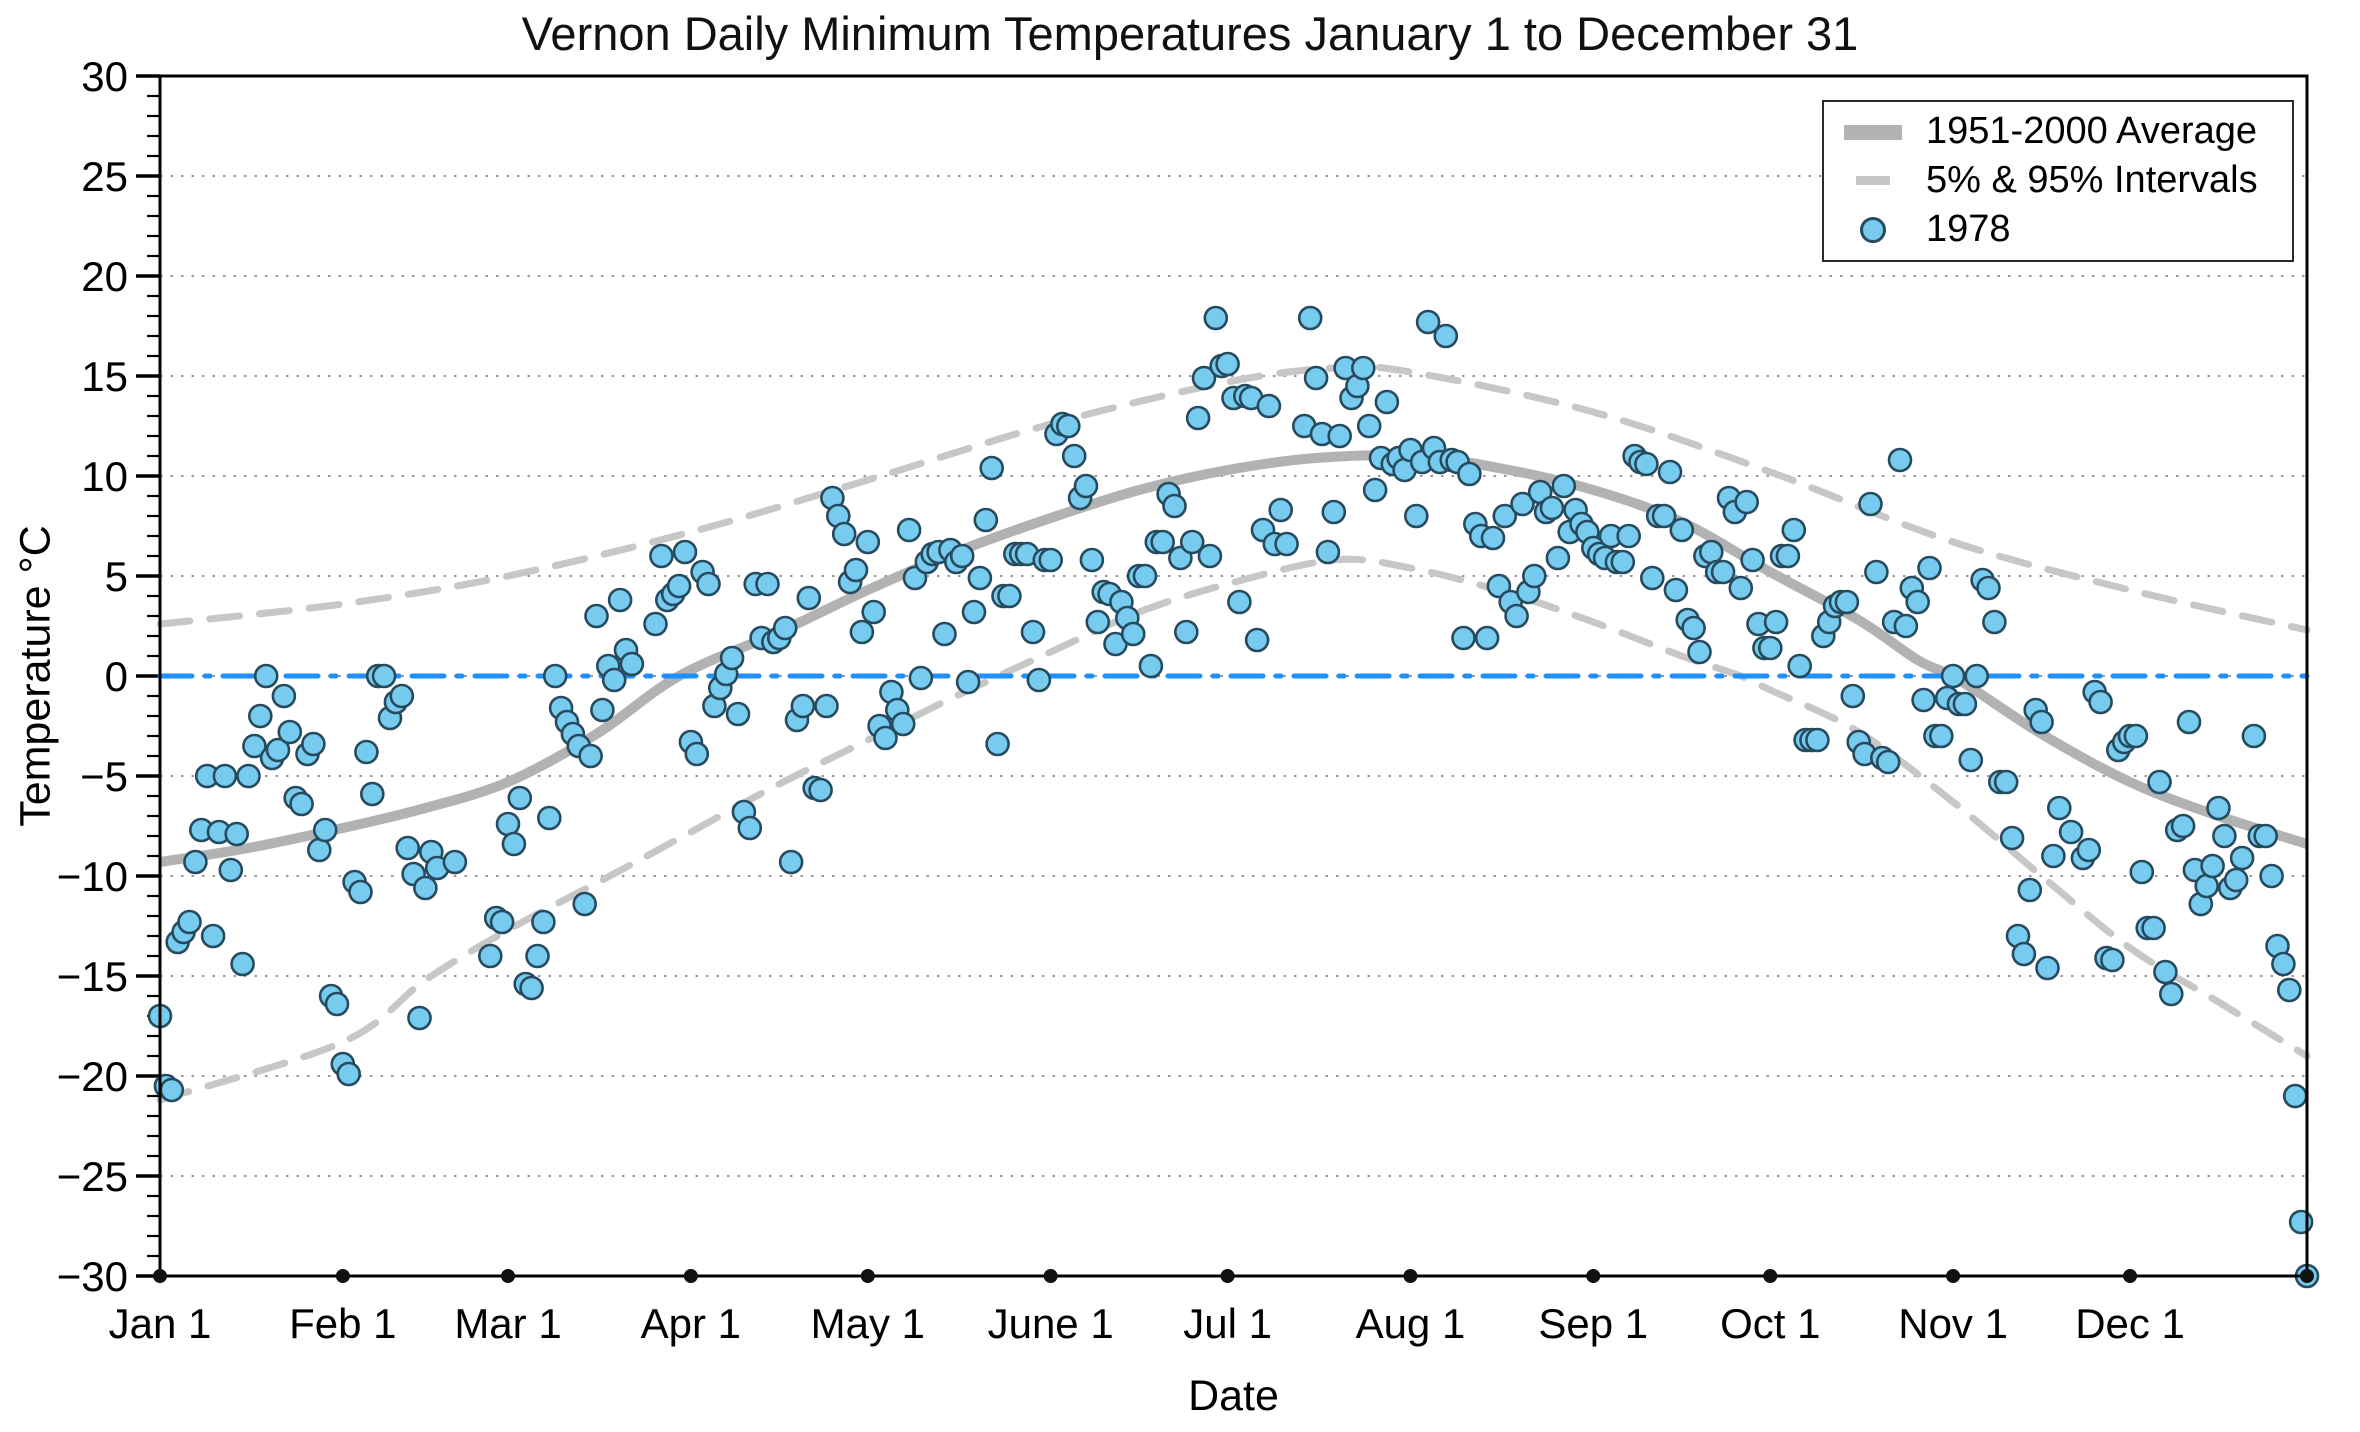 The width and height of the screenshot is (2360, 1432). What do you see at coordinates (342, 1323) in the screenshot?
I see `x-tick-label: Feb 1` at bounding box center [342, 1323].